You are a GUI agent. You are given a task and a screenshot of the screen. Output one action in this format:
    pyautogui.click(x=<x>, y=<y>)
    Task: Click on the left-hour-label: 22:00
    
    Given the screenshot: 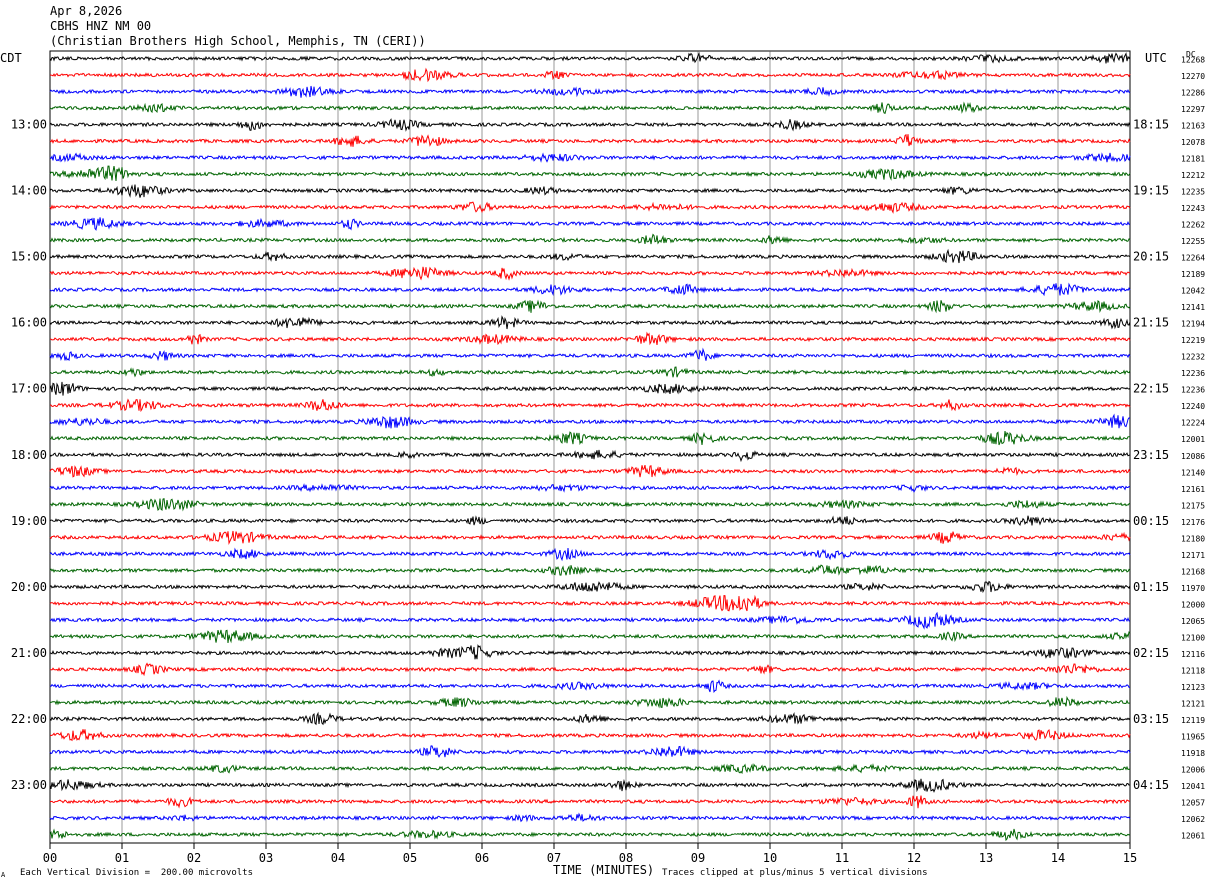 What is the action you would take?
    pyautogui.click(x=29, y=719)
    